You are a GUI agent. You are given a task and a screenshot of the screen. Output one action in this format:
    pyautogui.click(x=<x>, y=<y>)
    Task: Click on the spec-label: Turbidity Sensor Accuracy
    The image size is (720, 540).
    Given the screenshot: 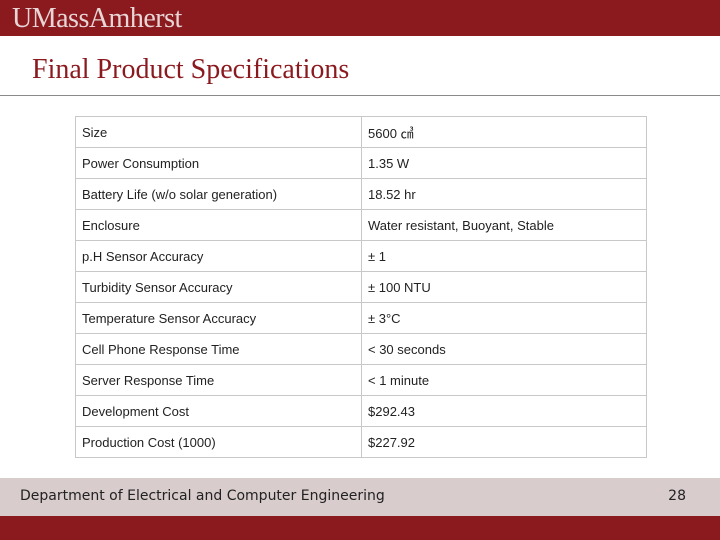 What is the action you would take?
    pyautogui.click(x=218, y=287)
    